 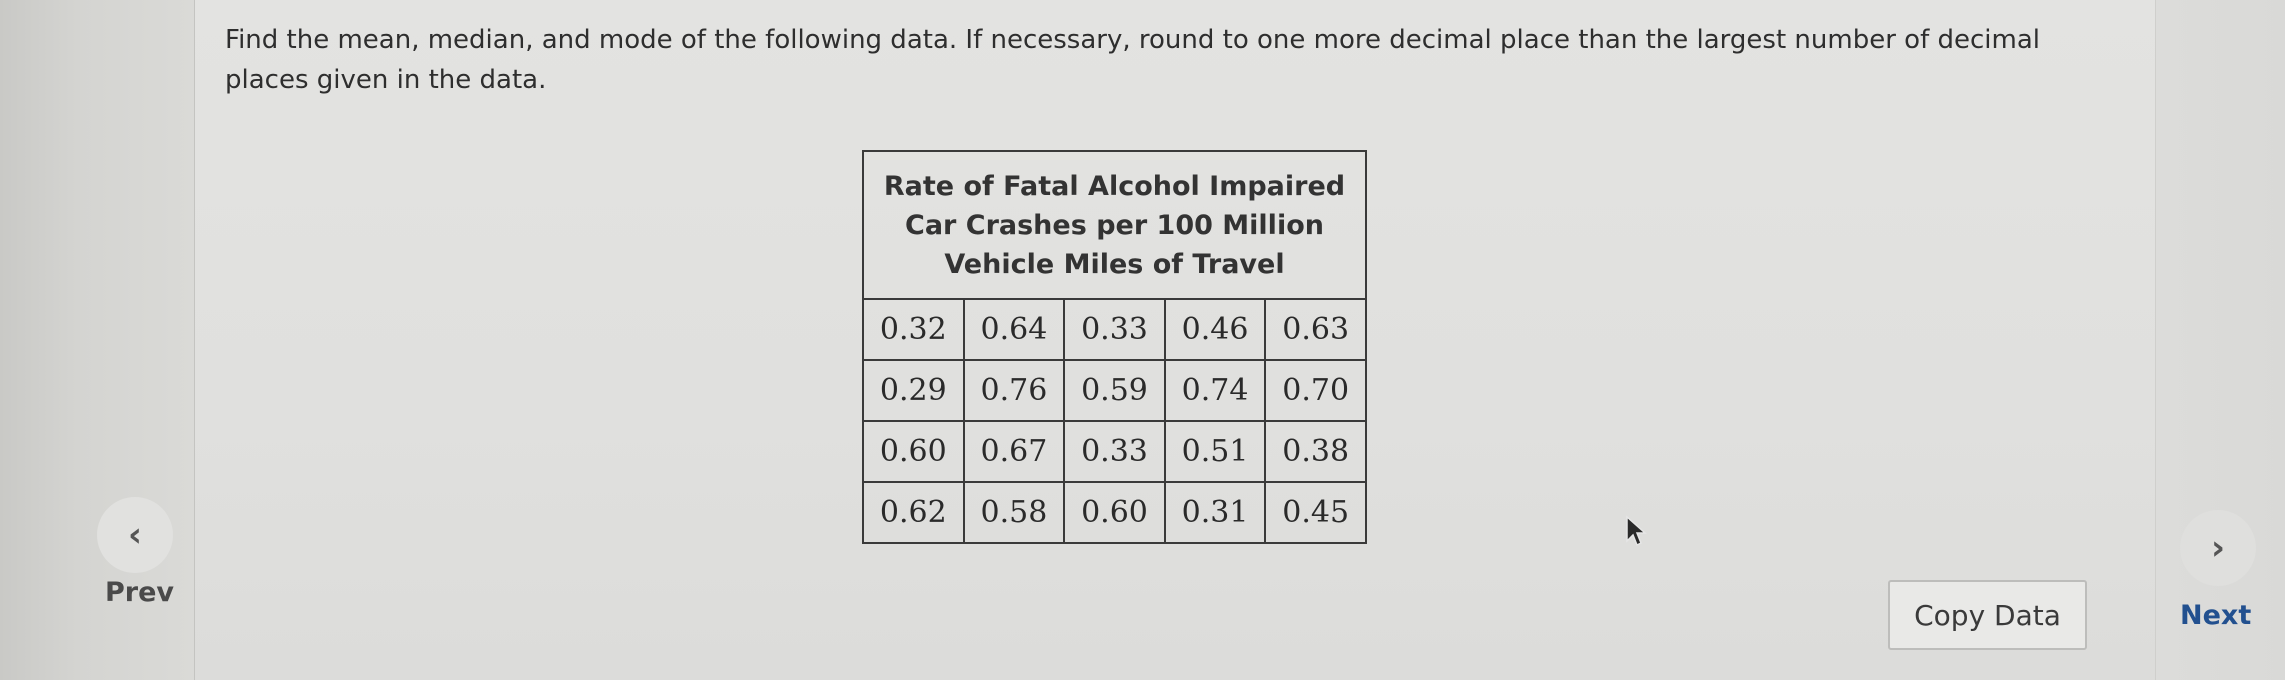 I want to click on table-cell: 0.51, so click(x=1215, y=451).